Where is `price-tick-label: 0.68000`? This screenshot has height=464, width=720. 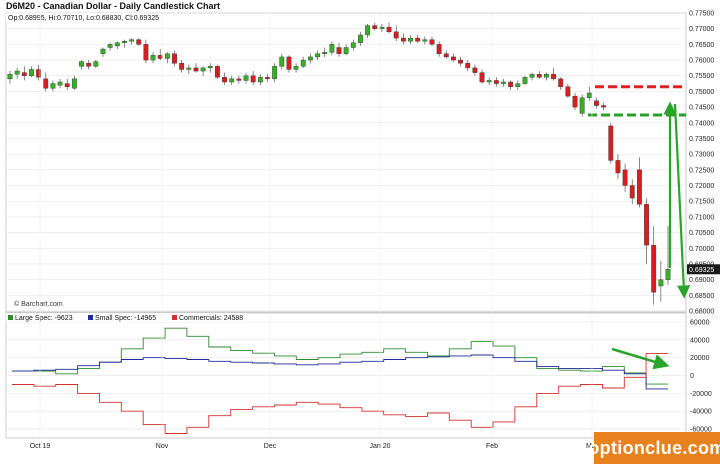 price-tick-label: 0.68000 is located at coordinates (701, 312).